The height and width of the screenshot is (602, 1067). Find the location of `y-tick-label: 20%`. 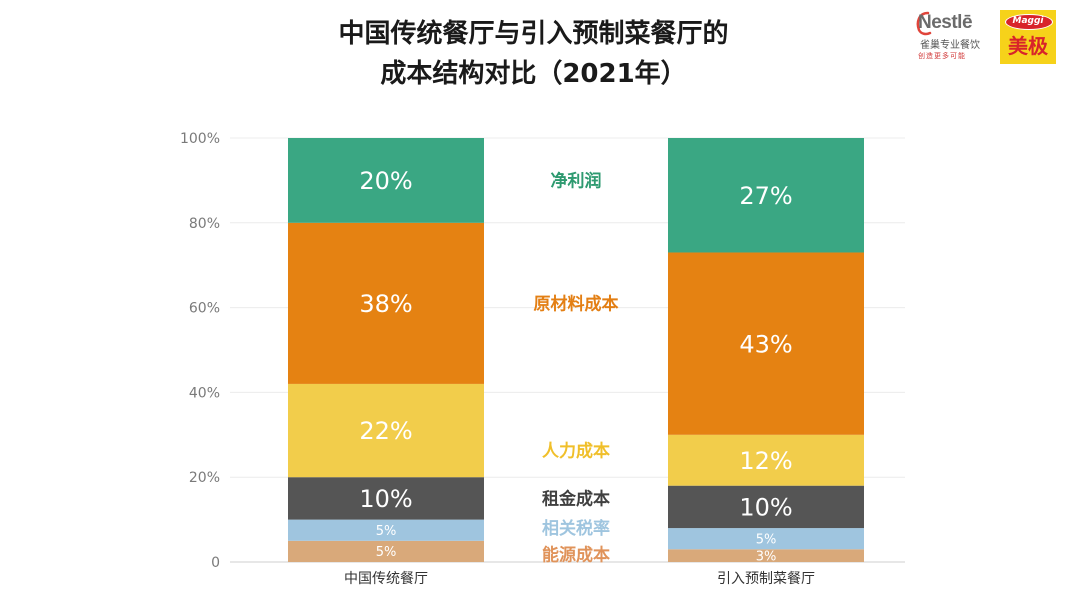

y-tick-label: 20% is located at coordinates (204, 478).